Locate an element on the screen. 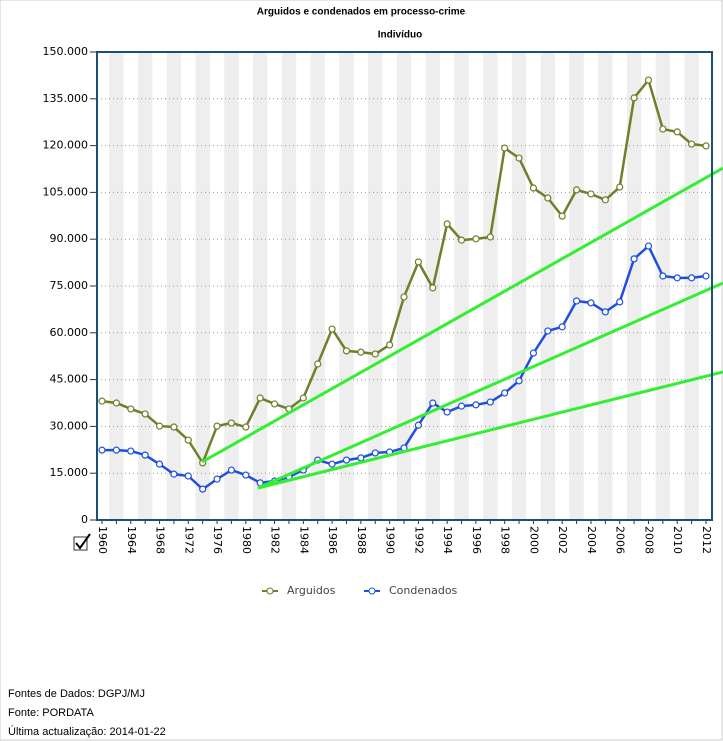 This screenshot has height=741, width=723. y-tick-label: 90.000 is located at coordinates (69, 238).